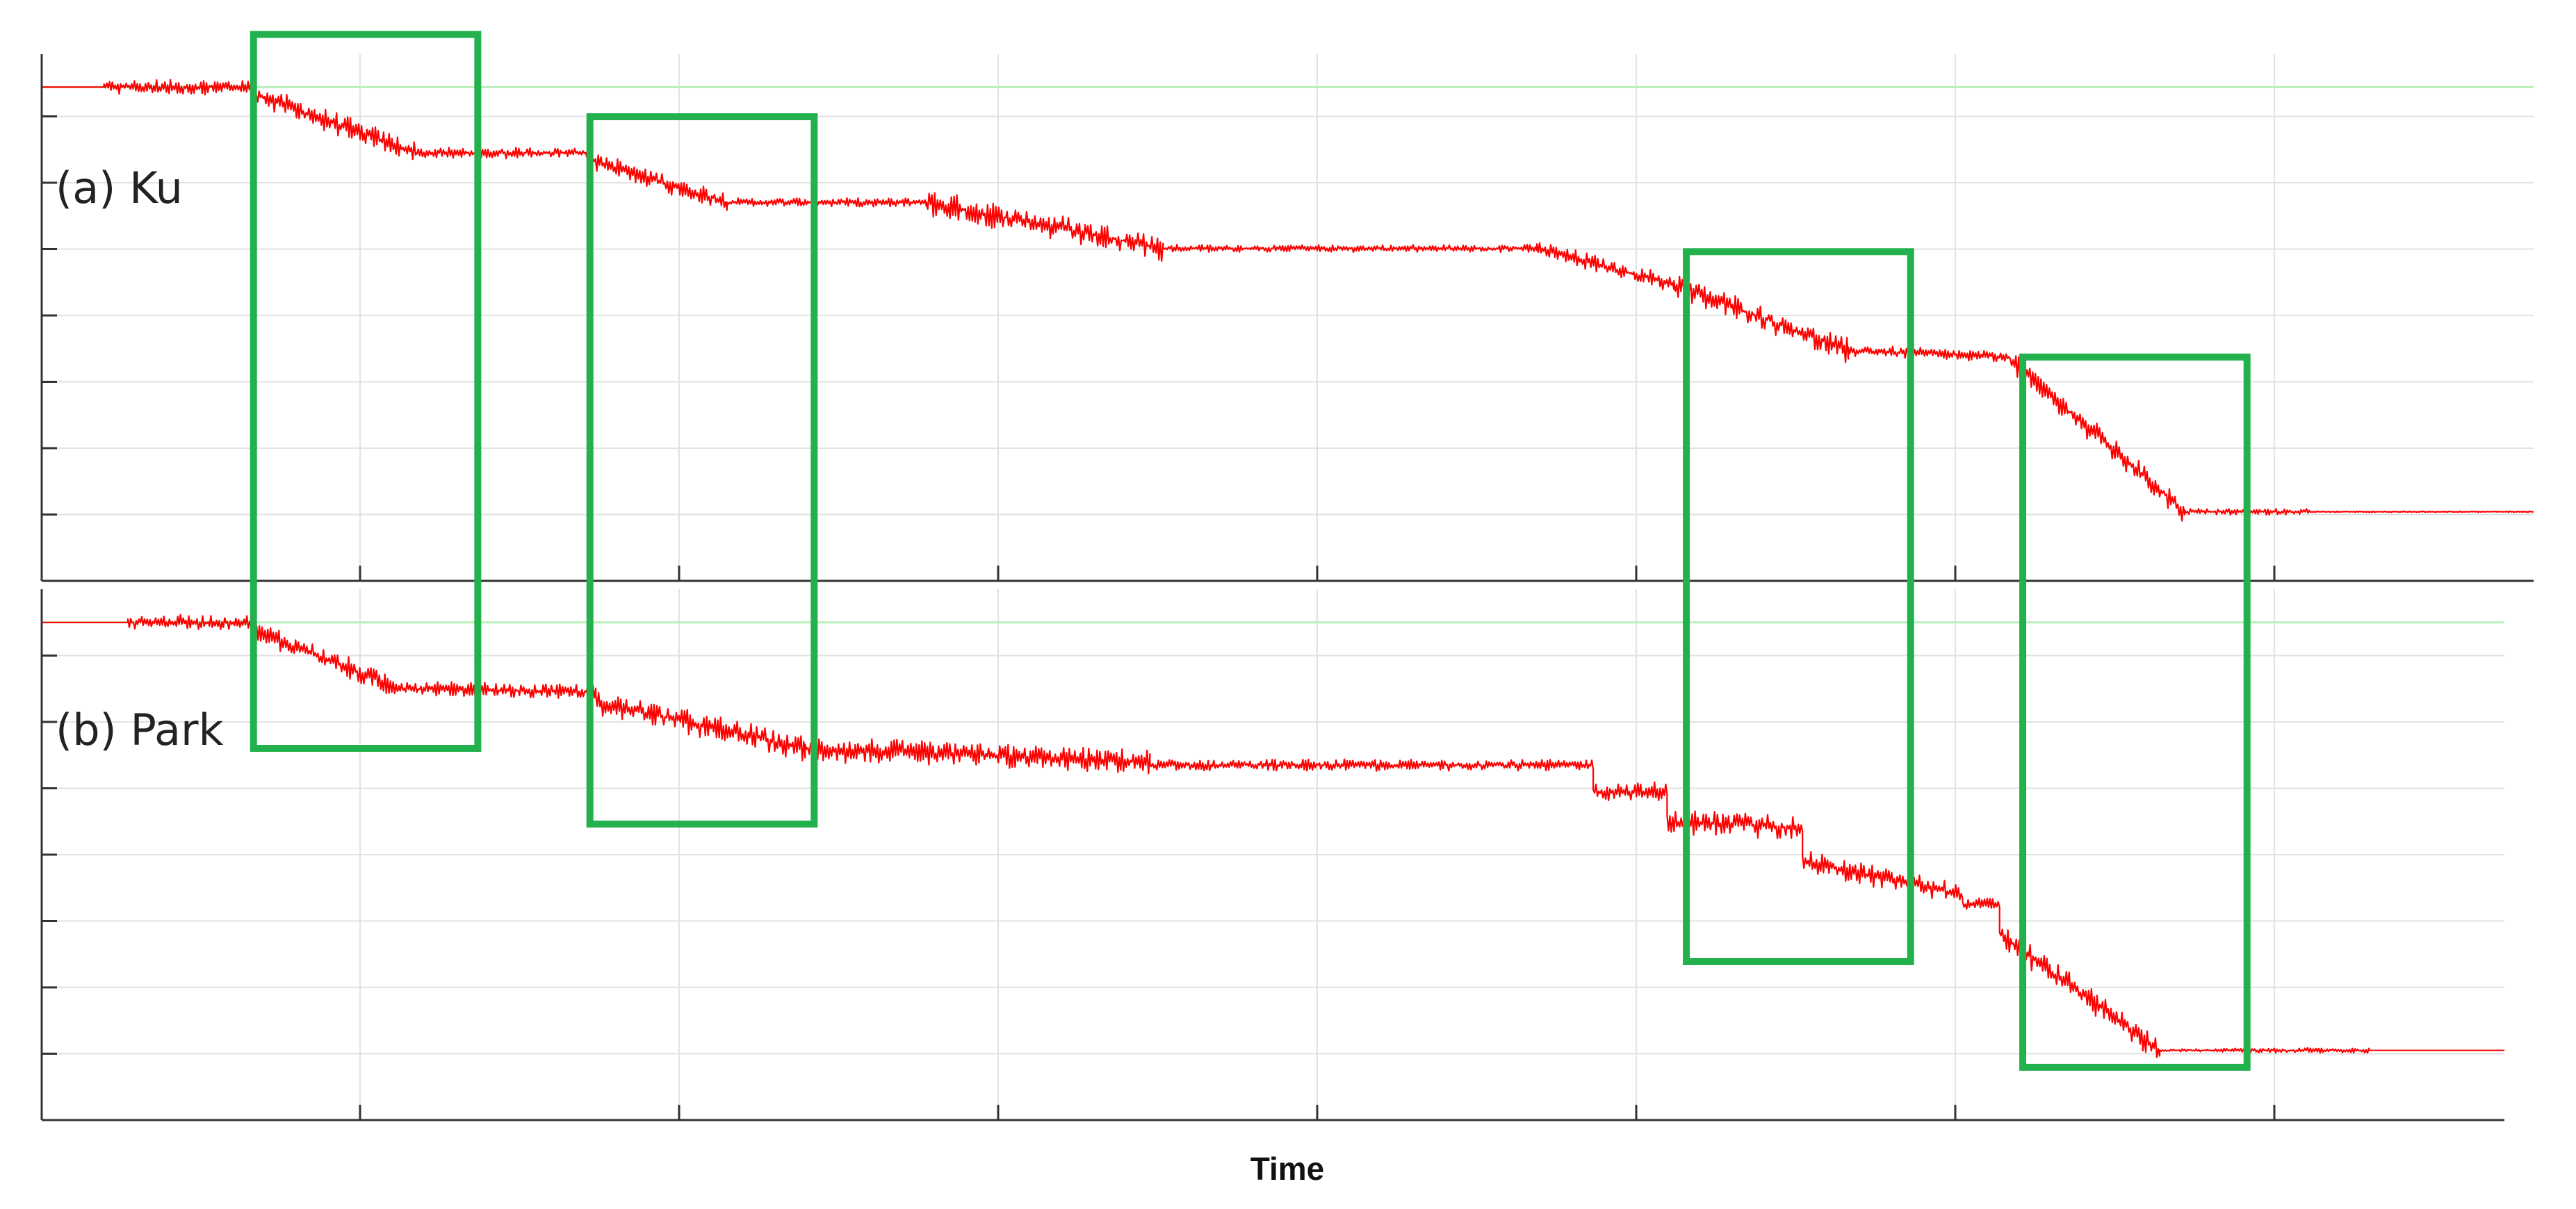 Image resolution: width=2576 pixels, height=1209 pixels. What do you see at coordinates (1287, 1169) in the screenshot?
I see `x-axis-label: Time` at bounding box center [1287, 1169].